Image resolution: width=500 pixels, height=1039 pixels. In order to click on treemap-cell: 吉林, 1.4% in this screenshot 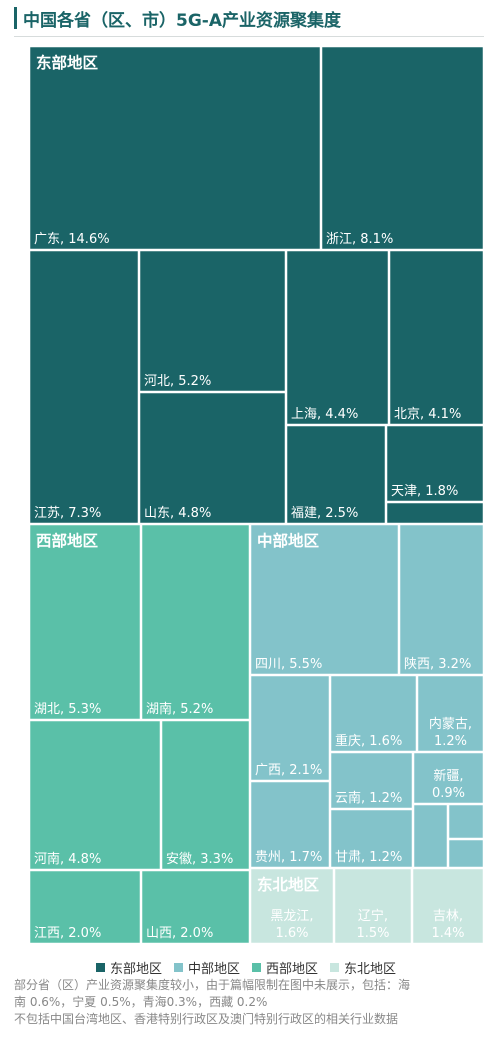, I will do `click(447, 905)`.